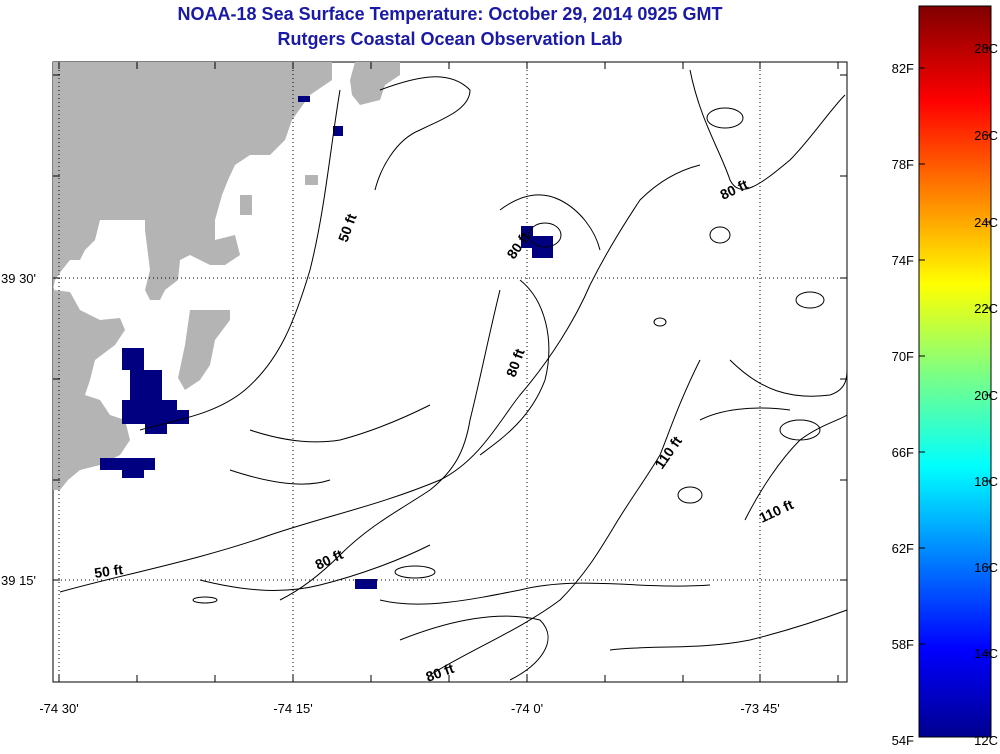 The width and height of the screenshot is (1000, 754). What do you see at coordinates (986, 48) in the screenshot?
I see `colorbar-c-label: 28C` at bounding box center [986, 48].